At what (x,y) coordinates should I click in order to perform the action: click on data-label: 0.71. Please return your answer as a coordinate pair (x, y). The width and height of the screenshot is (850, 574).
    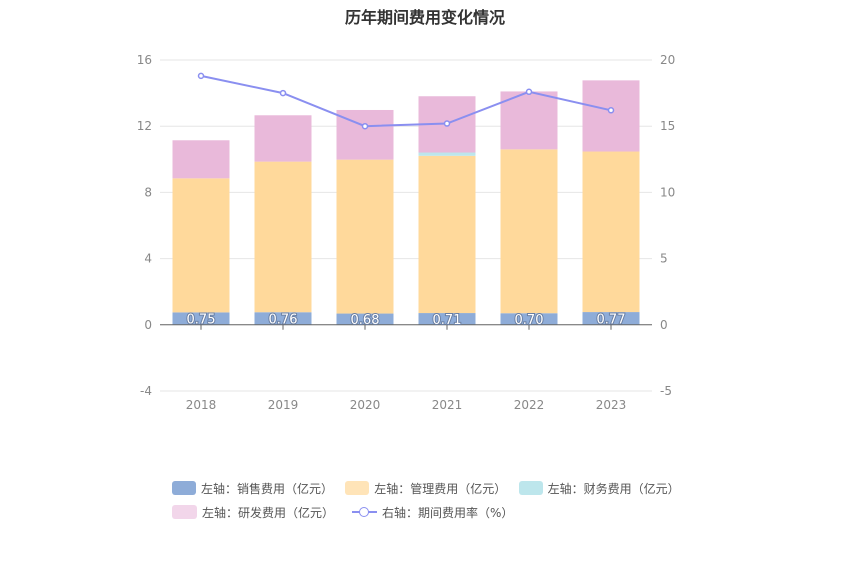
    Looking at the image, I should click on (447, 320).